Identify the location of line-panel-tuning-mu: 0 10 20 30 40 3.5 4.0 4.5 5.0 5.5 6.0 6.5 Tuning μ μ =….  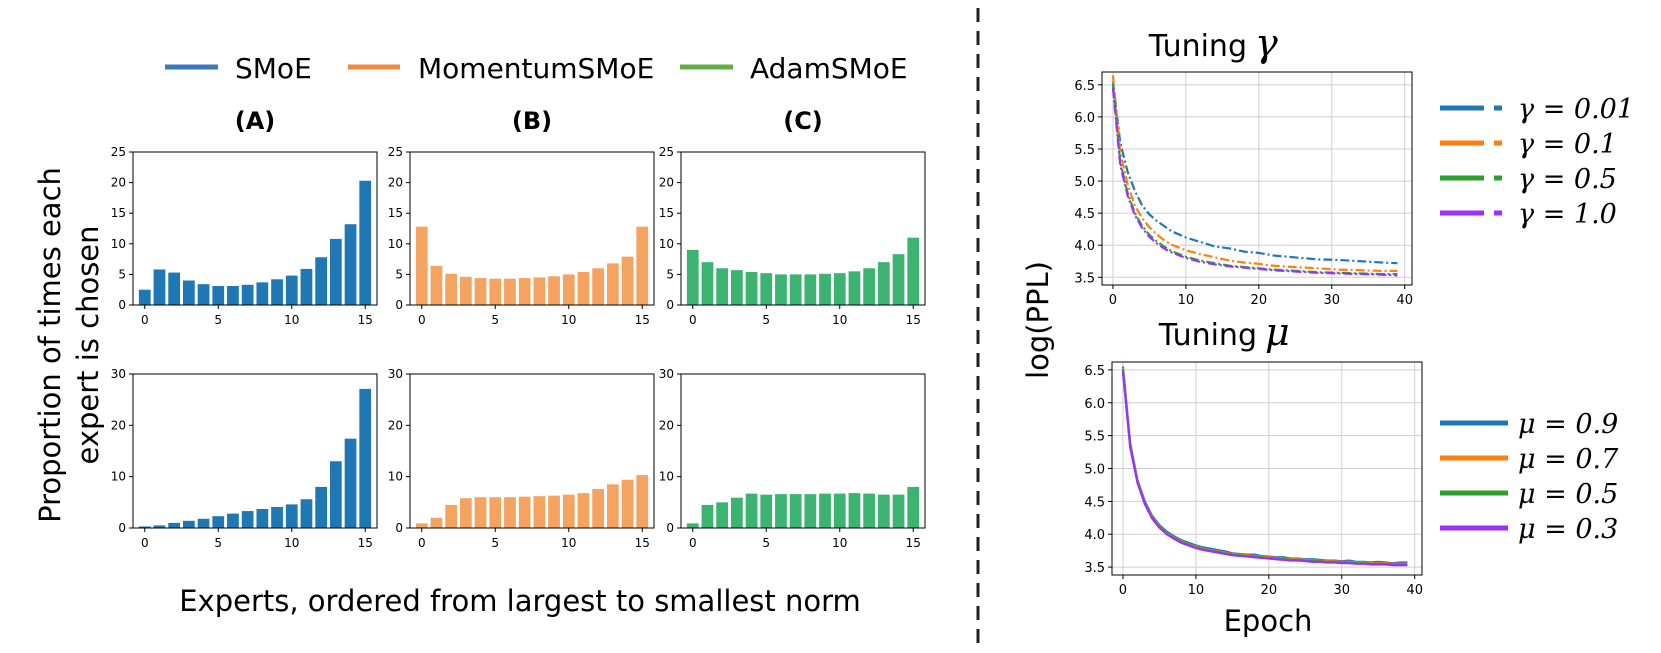
(1351, 454).